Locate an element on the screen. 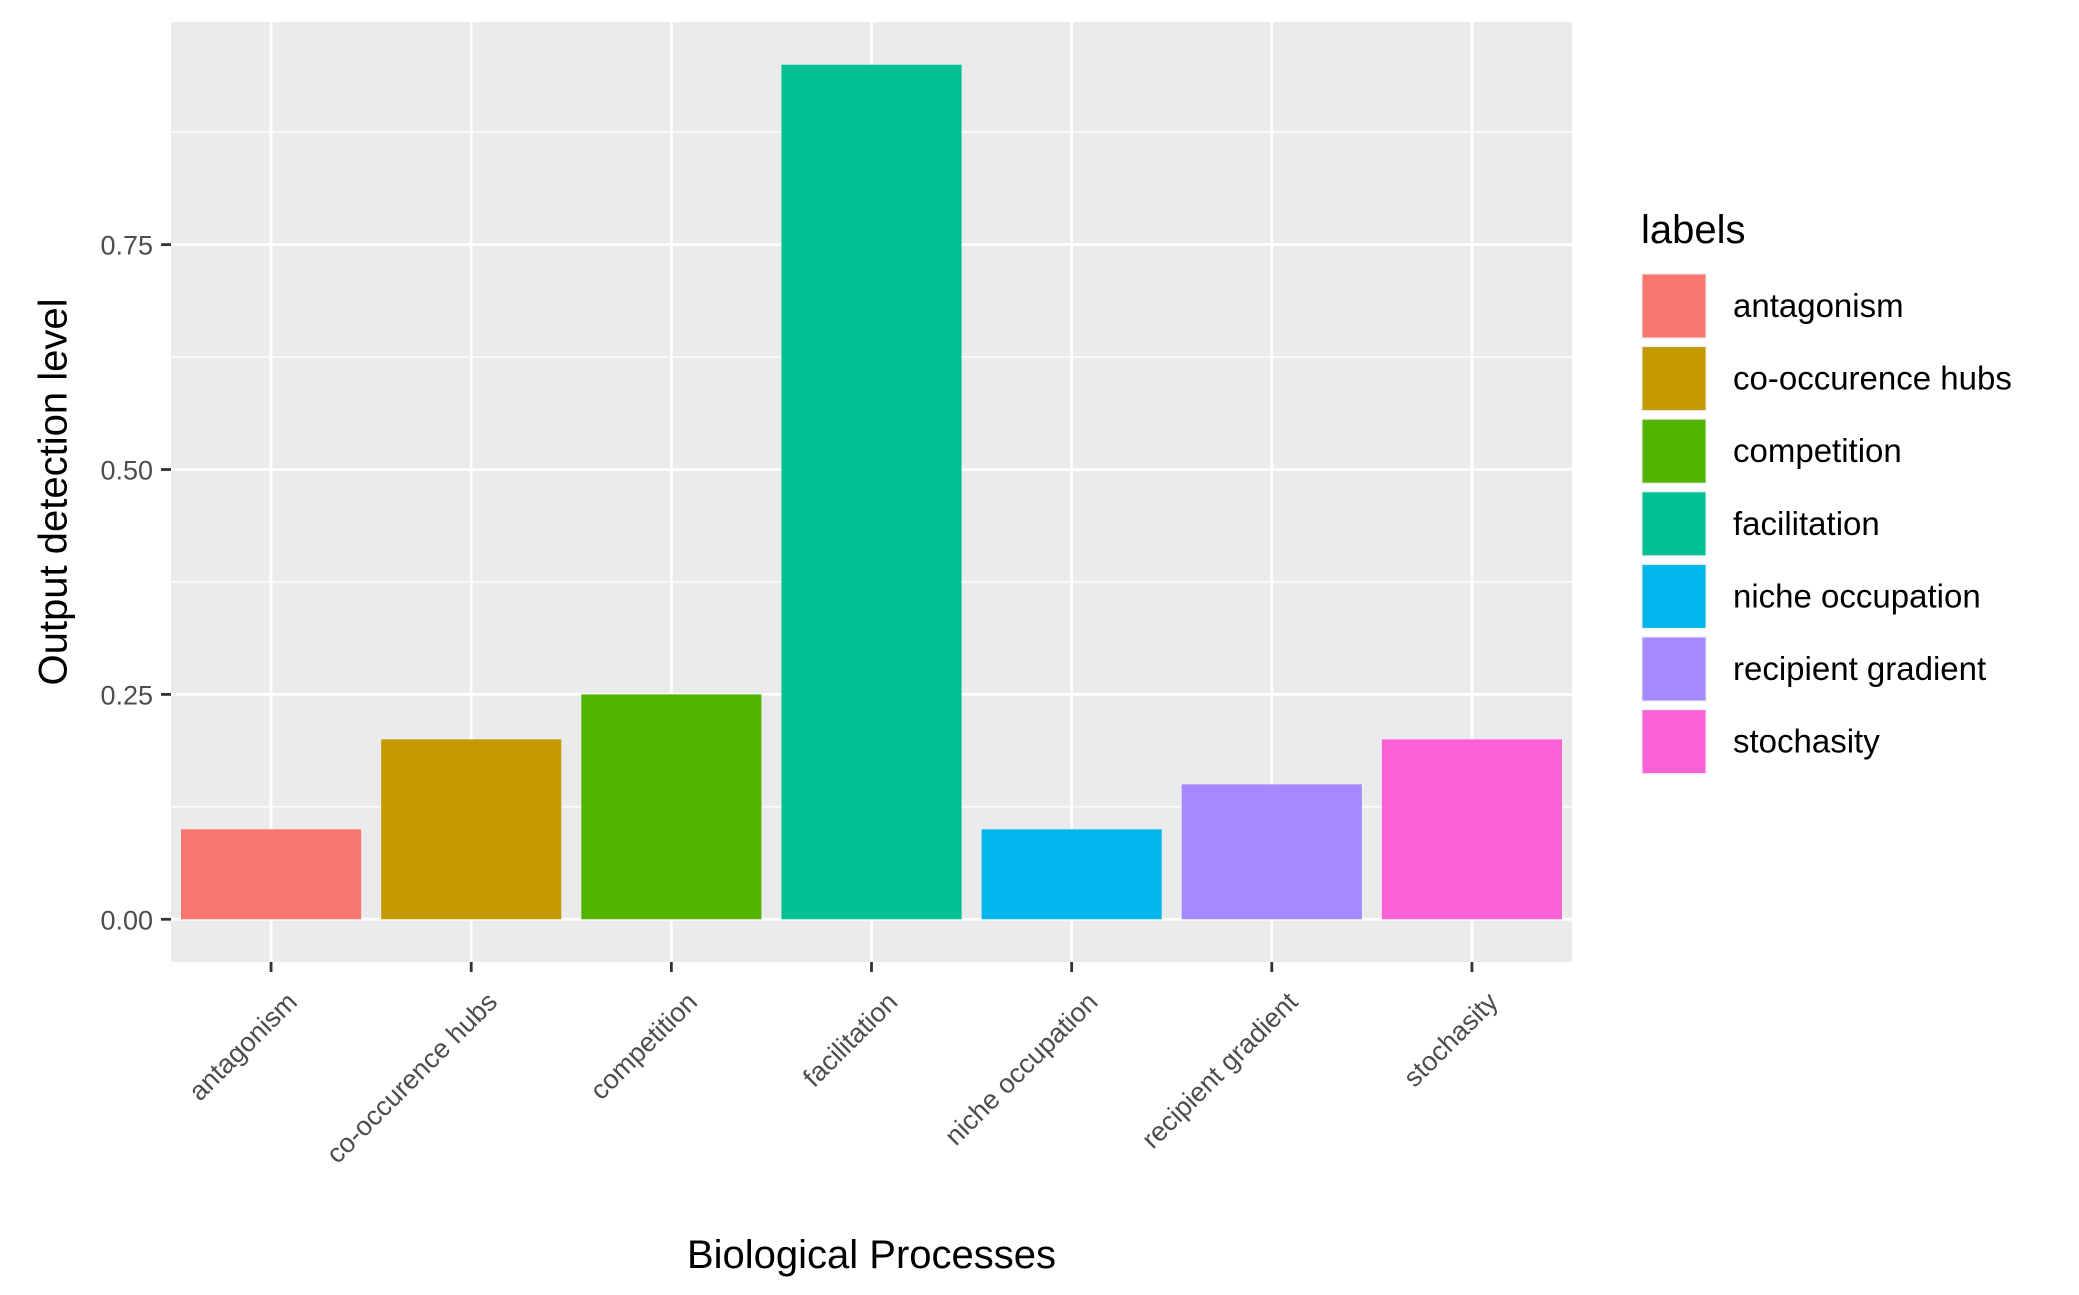  legend-label-stochasity: stochasity is located at coordinates (1806, 741).